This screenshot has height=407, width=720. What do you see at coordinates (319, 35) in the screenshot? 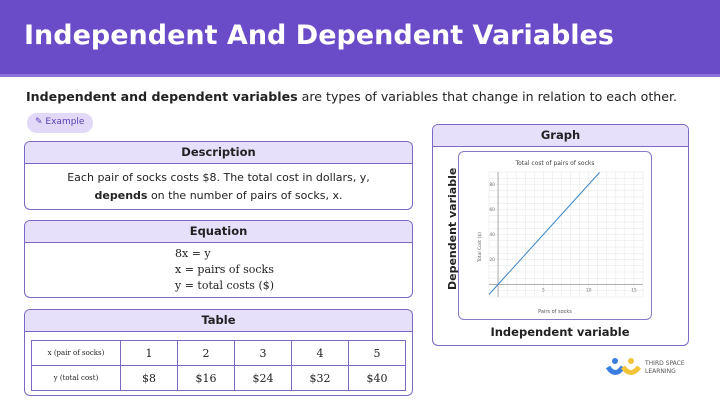
I see `page-title: Independent And Dependent Variables` at bounding box center [319, 35].